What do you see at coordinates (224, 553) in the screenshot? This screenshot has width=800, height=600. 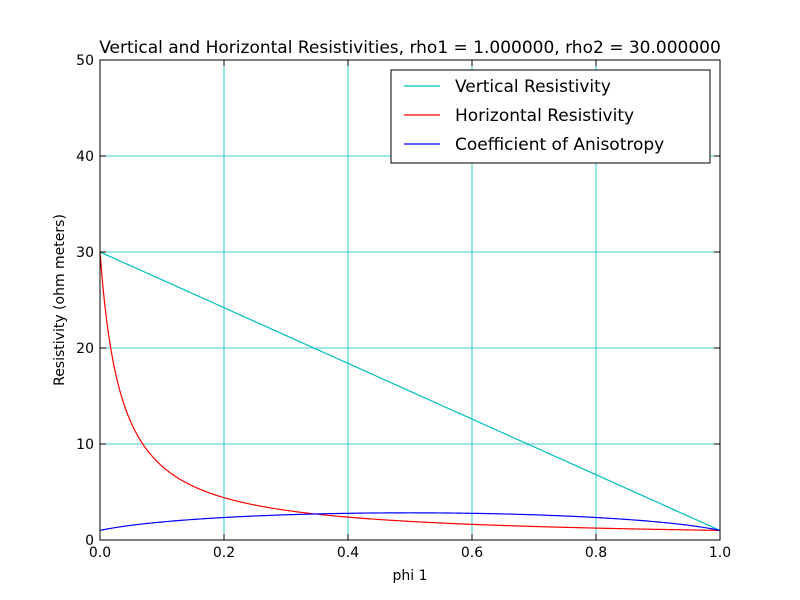 I see `x-tick-label: 0.2` at bounding box center [224, 553].